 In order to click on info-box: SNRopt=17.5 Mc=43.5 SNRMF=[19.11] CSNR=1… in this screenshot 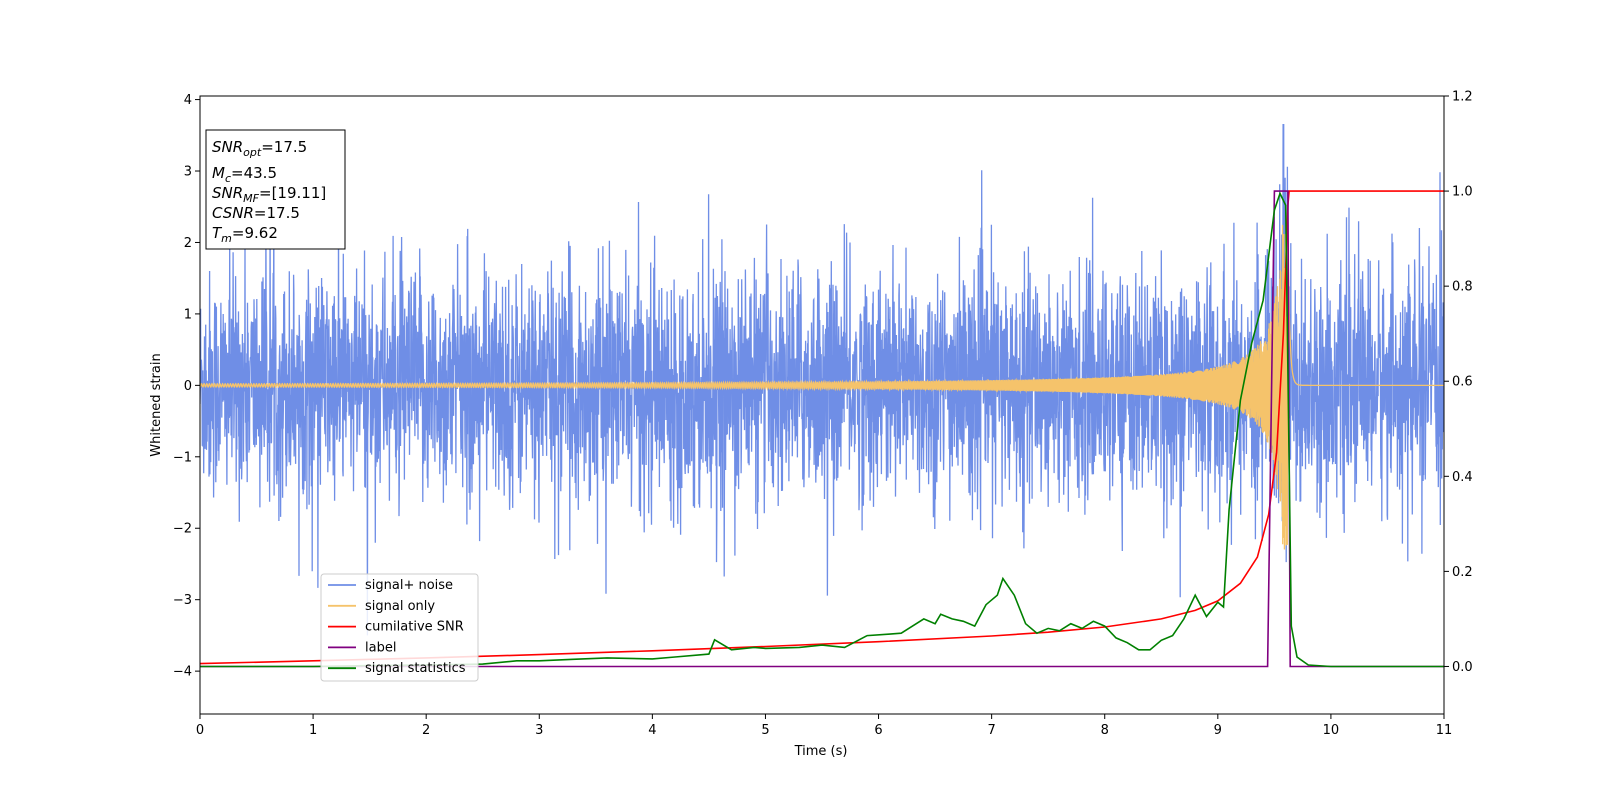, I will do `click(275, 189)`.